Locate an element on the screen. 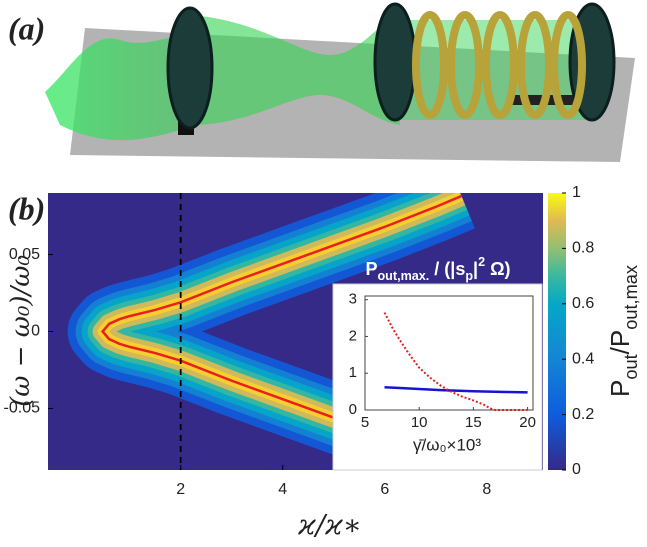 Image resolution: width=647 pixels, height=547 pixels. inset-title: Pout,max. / (|sp|2 Ω) is located at coordinates (437, 269).